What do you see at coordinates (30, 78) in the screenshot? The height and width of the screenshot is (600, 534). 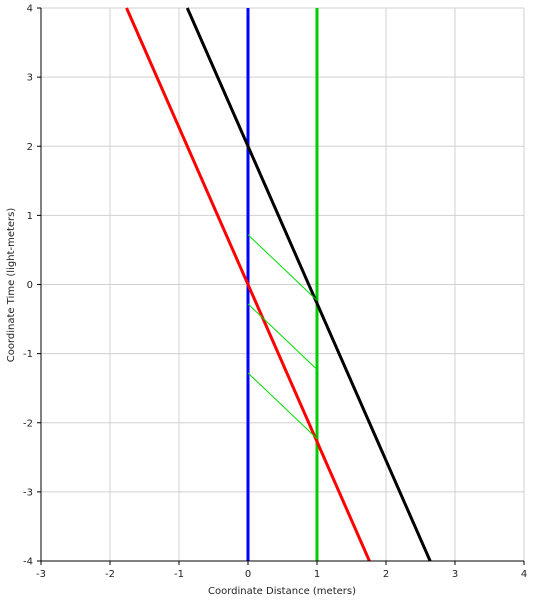 I see `y-tick-label: 3` at bounding box center [30, 78].